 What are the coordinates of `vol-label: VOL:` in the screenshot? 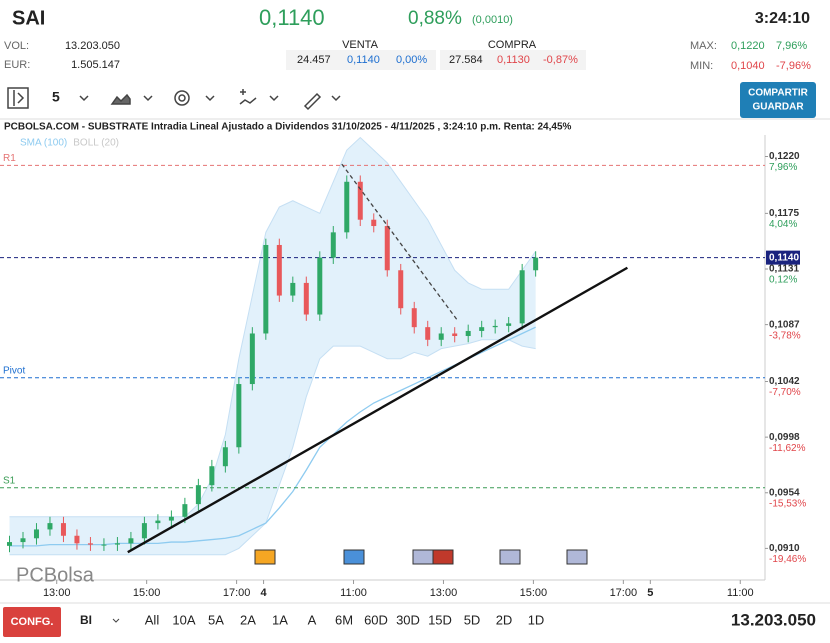 It's located at (16, 46).